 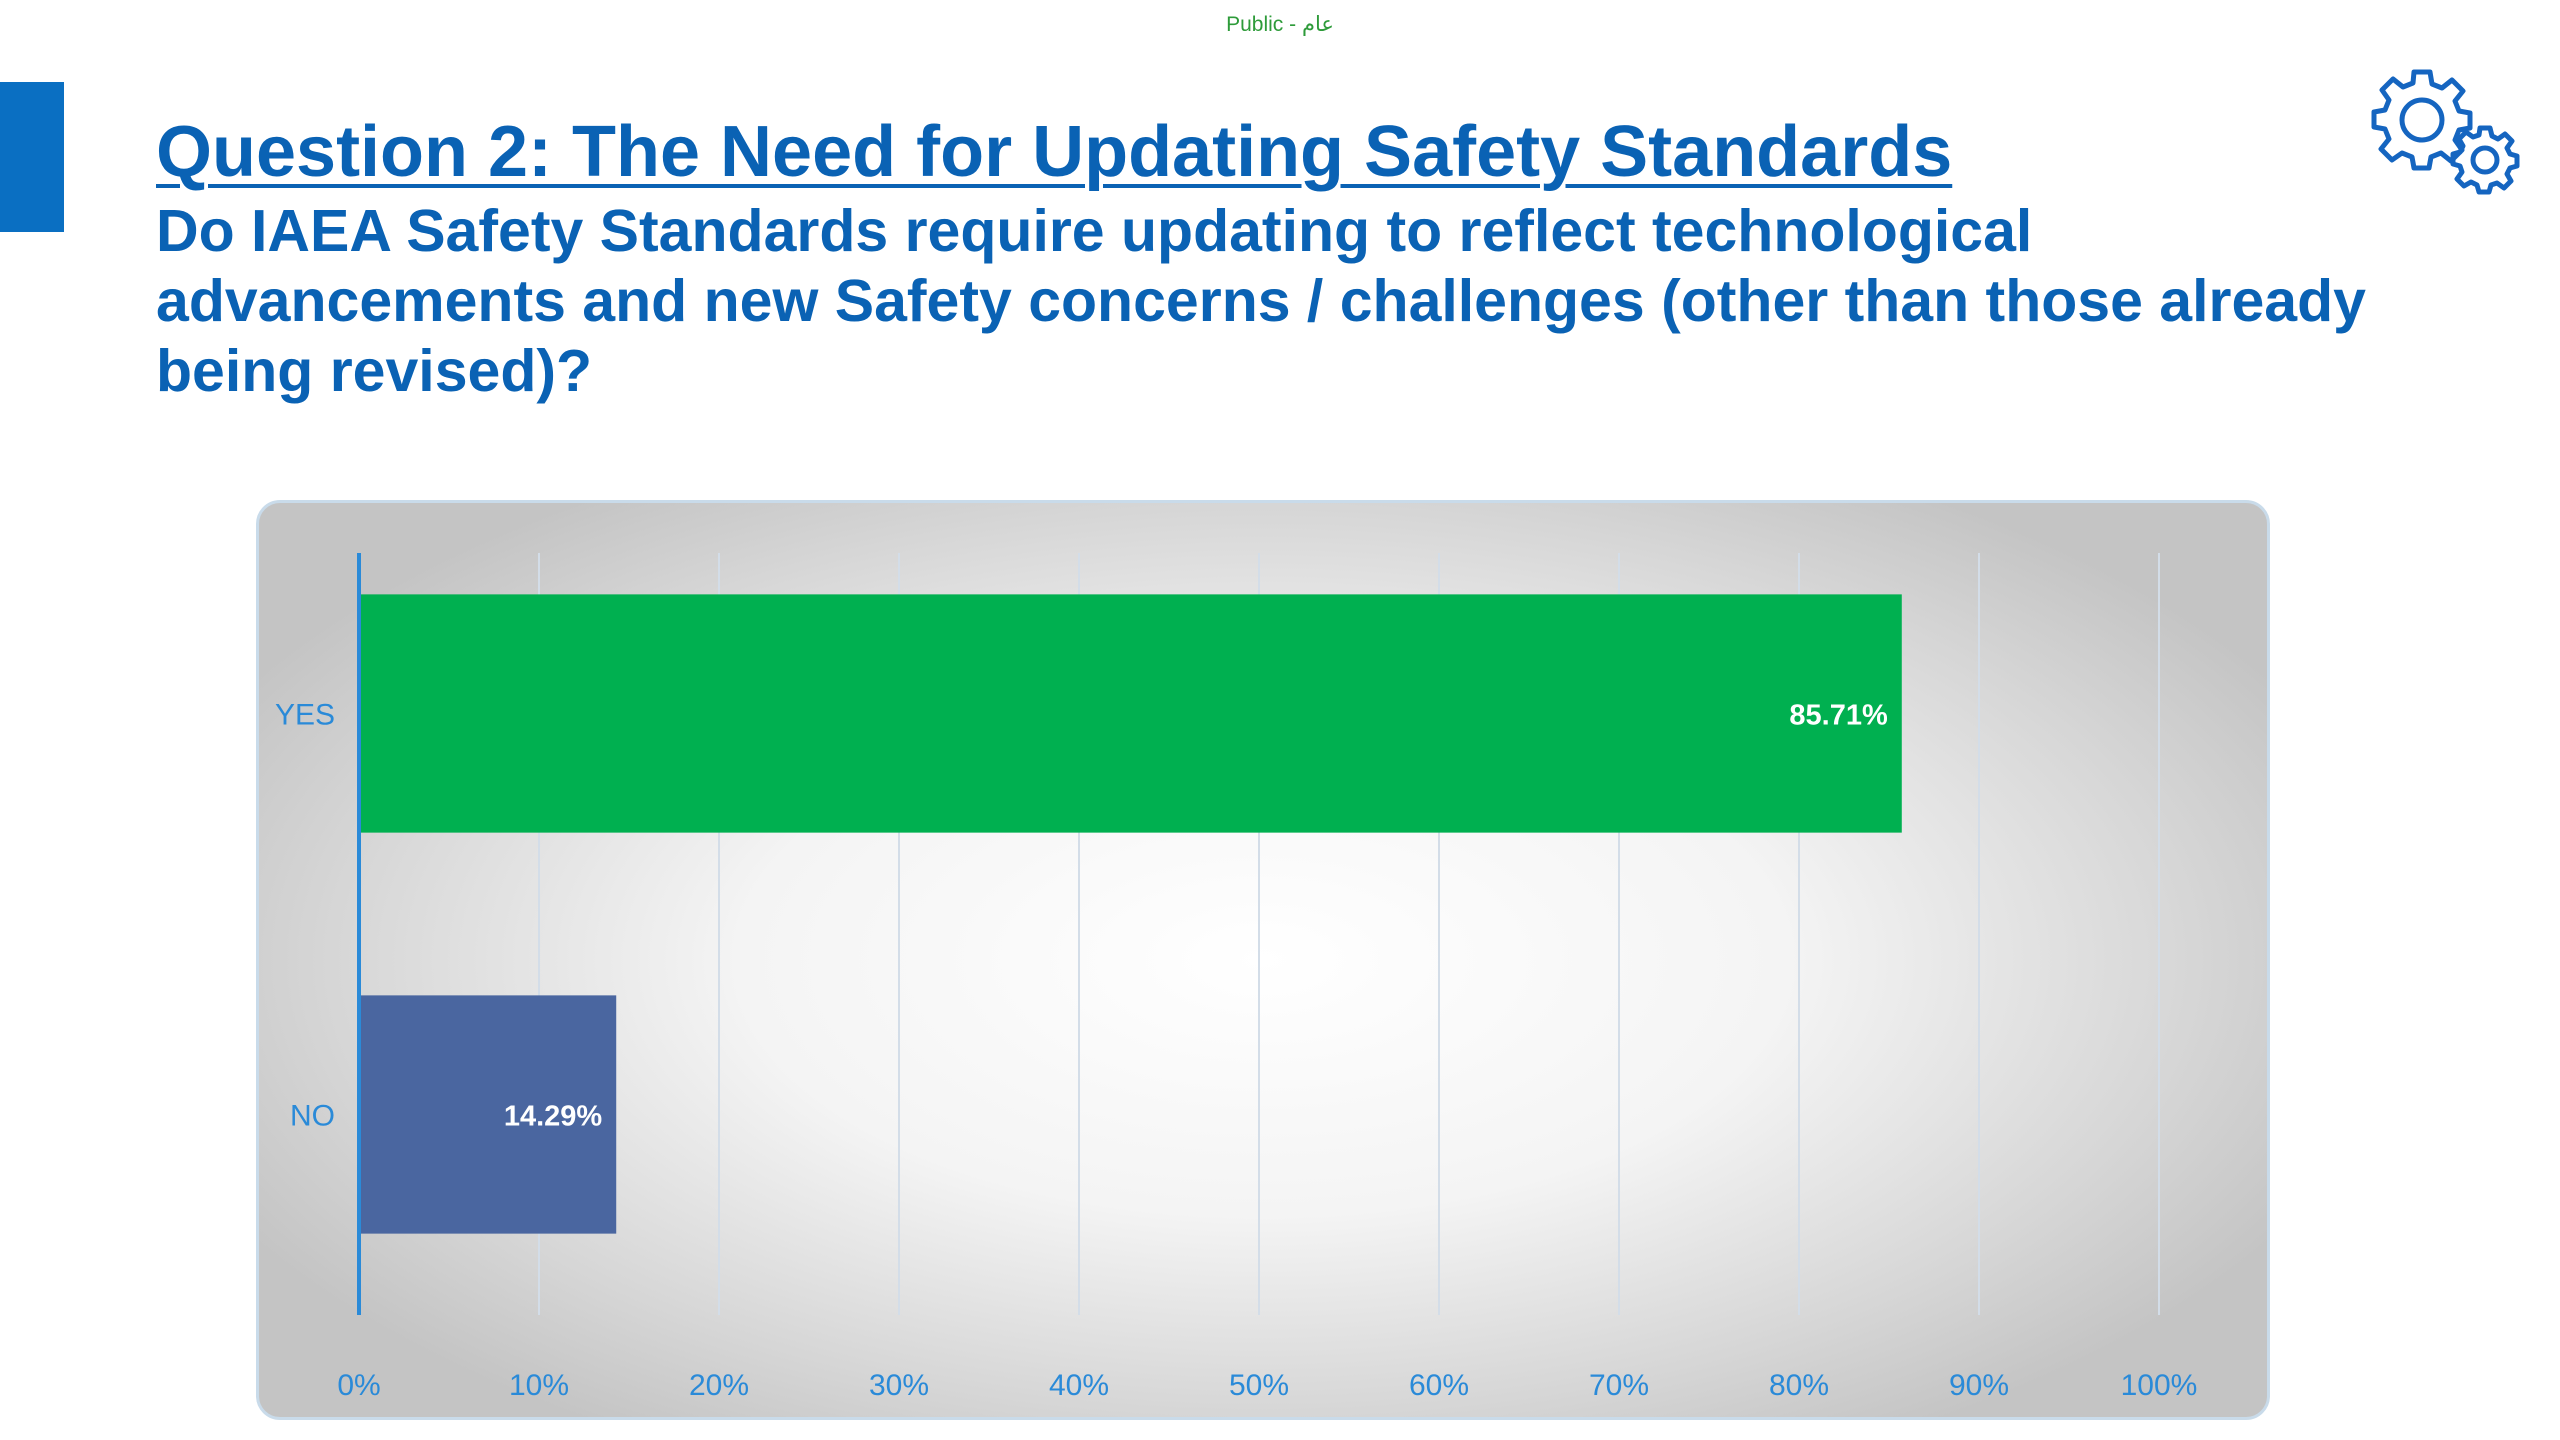 What do you see at coordinates (553, 1117) in the screenshot?
I see `data-label: 14.29%` at bounding box center [553, 1117].